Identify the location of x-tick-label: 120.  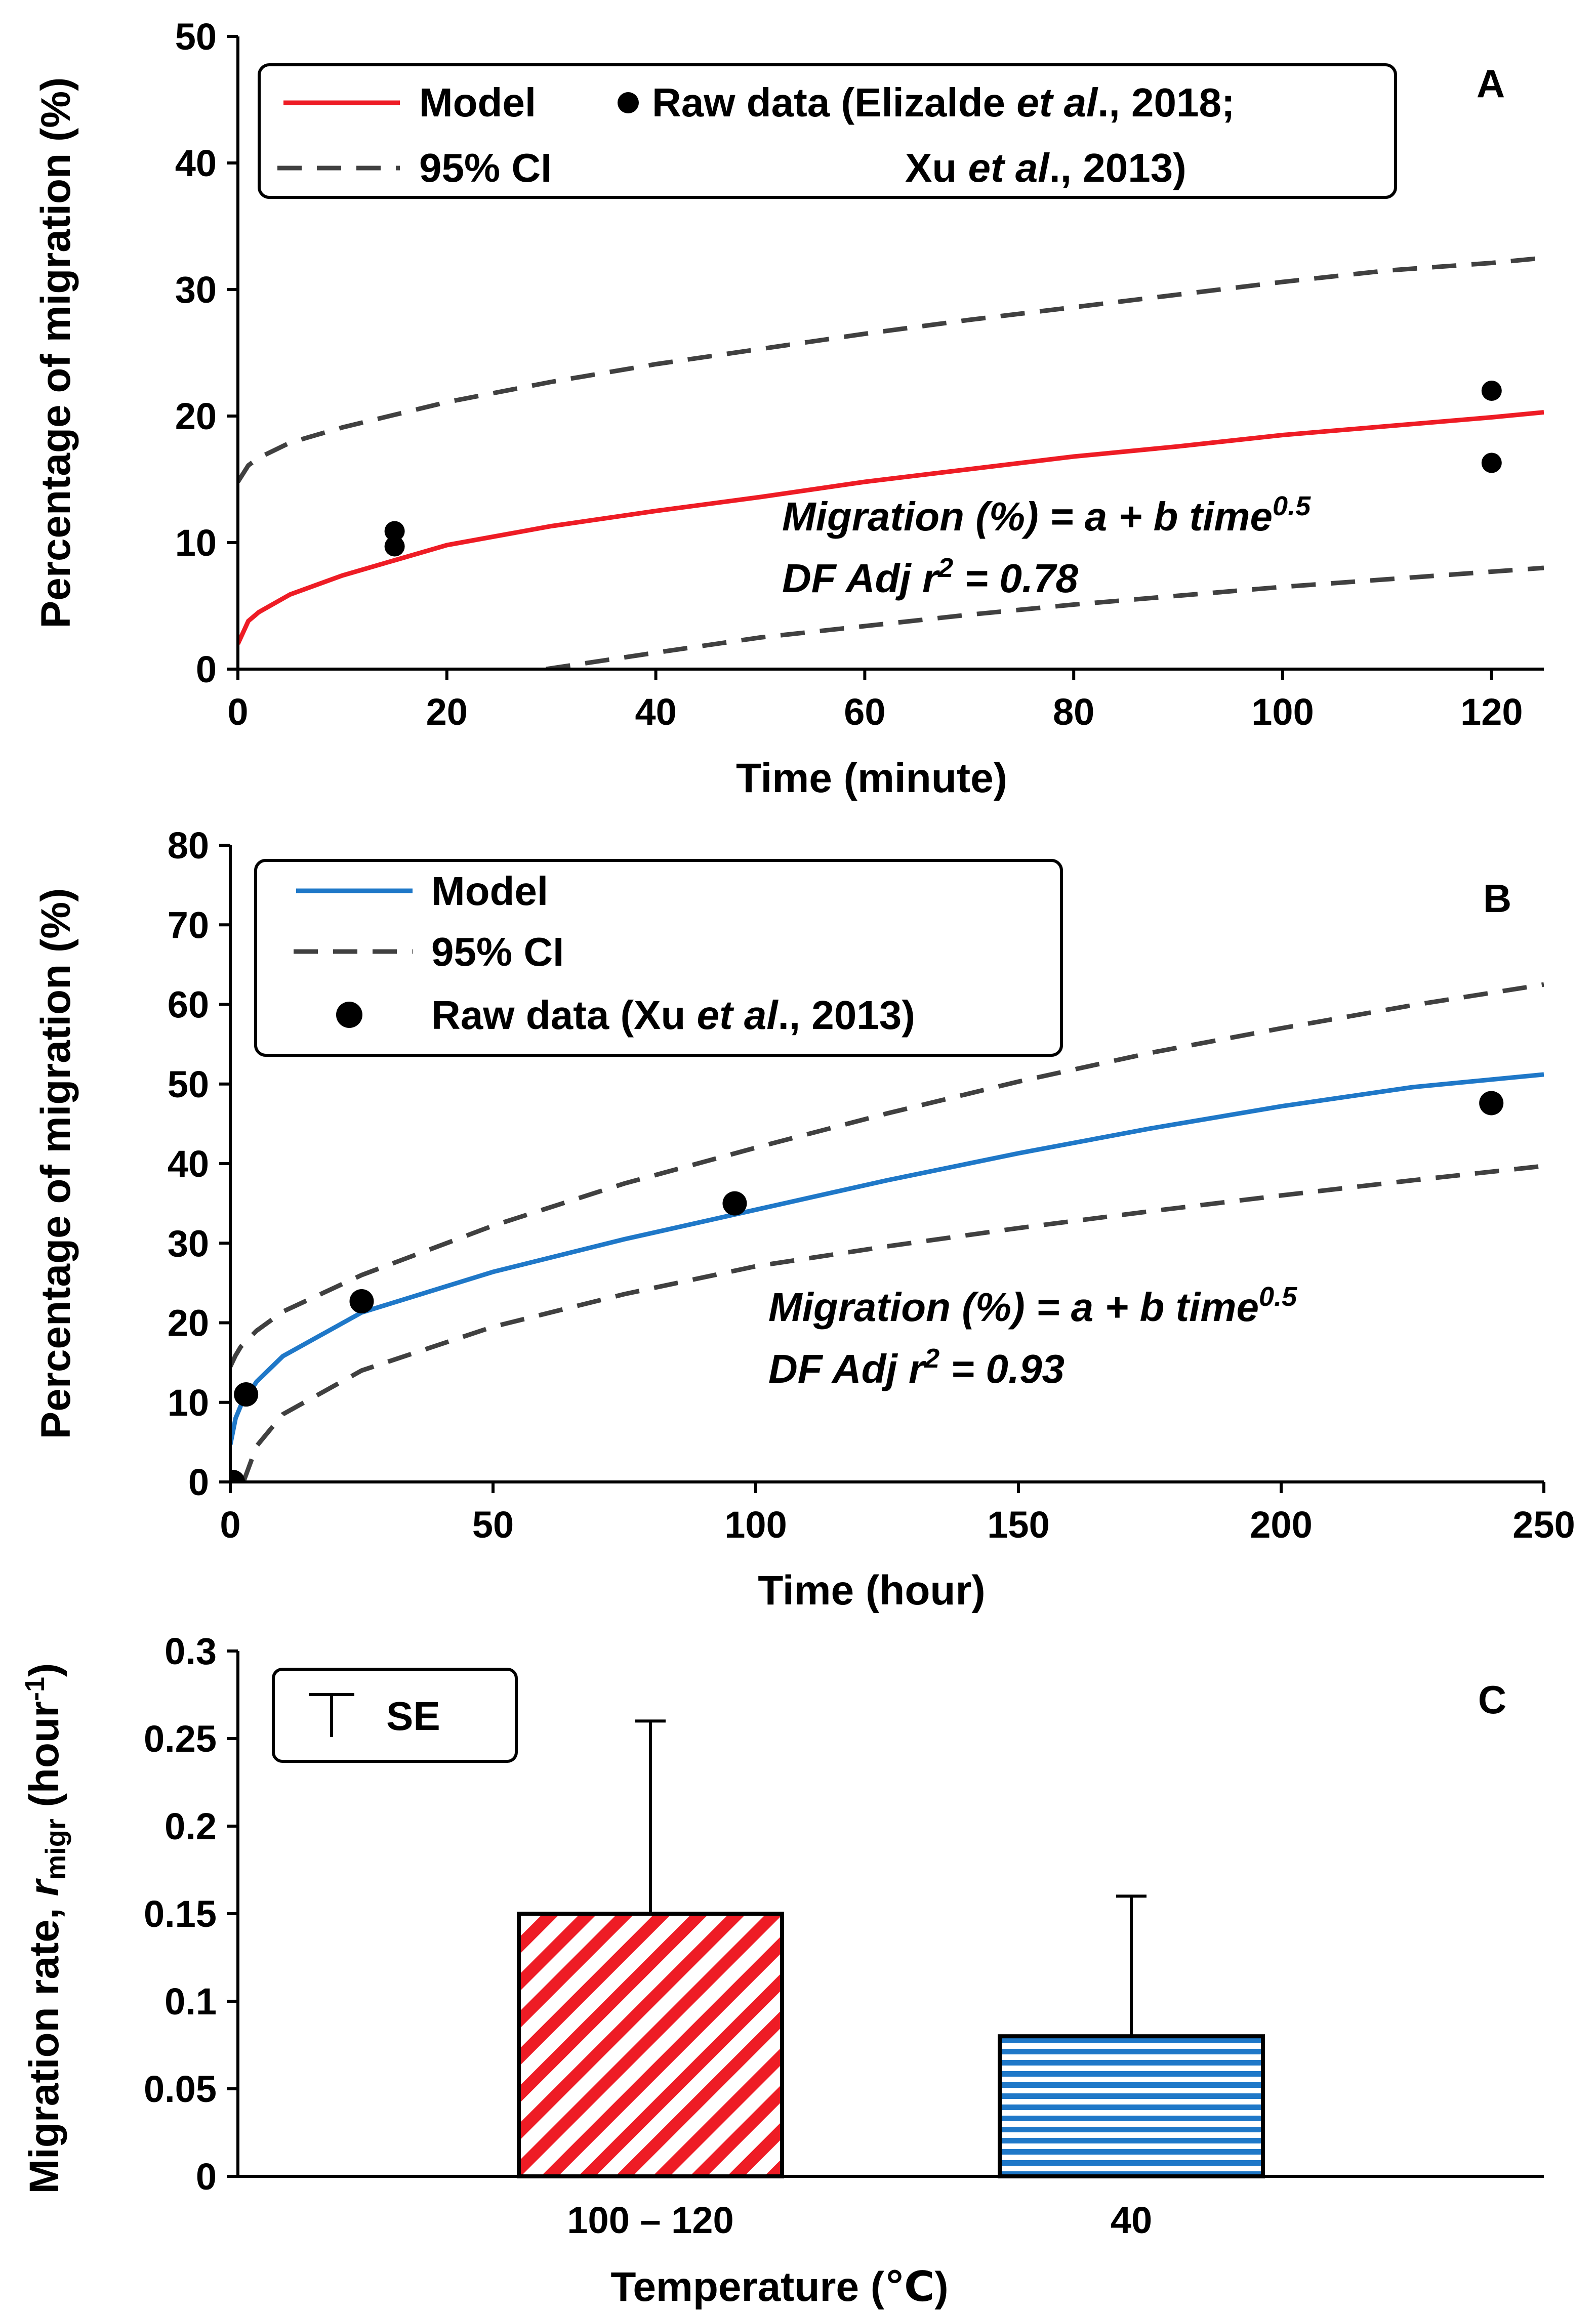
(1492, 712).